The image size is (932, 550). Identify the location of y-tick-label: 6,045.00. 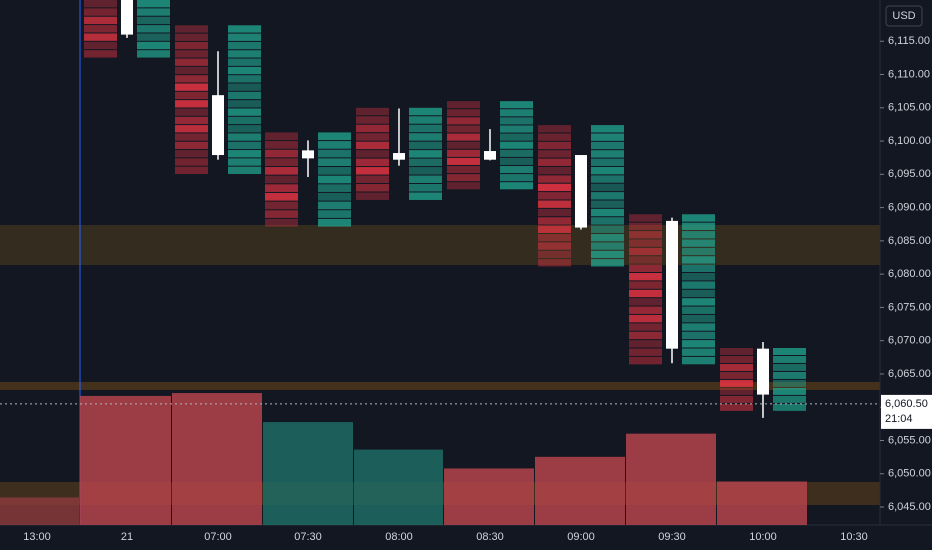
(909, 507).